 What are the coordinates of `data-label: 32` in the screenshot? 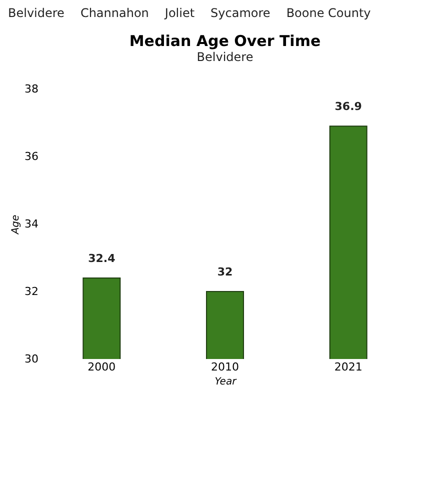 It's located at (225, 272).